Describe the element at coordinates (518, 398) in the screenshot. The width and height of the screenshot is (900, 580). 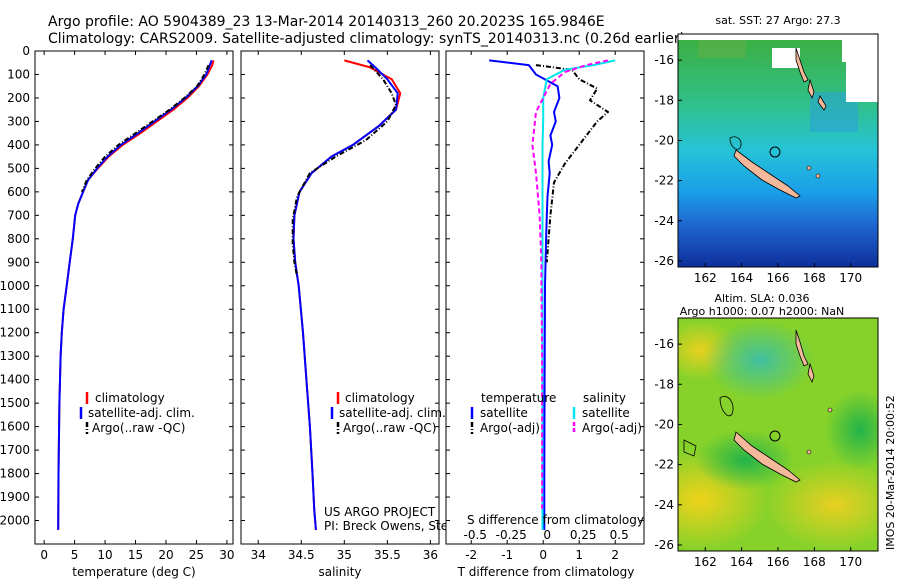
I see `legend-header-temperature: temperature` at that location.